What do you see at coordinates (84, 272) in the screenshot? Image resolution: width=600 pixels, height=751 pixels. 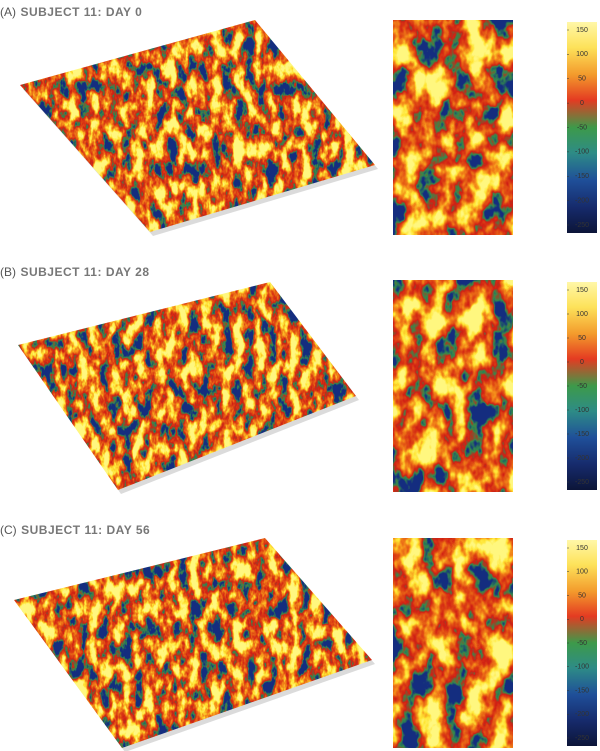 I see `panel-title: SUBJECT 11: DAY 28` at bounding box center [84, 272].